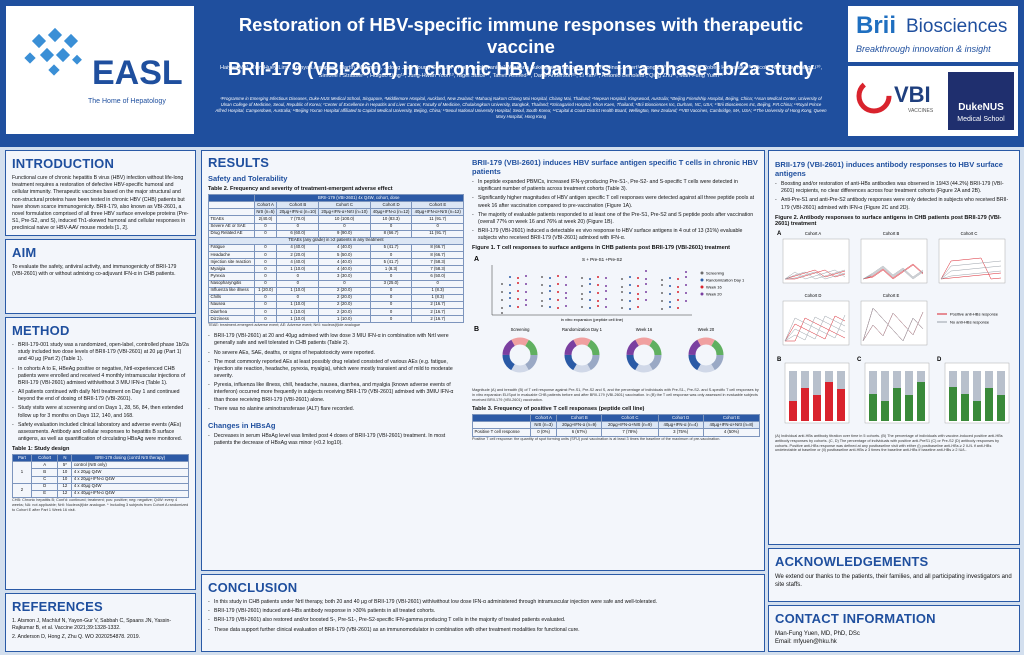  What do you see at coordinates (265, 205) in the screenshot?
I see `table-cell: Cohort A` at bounding box center [265, 205].